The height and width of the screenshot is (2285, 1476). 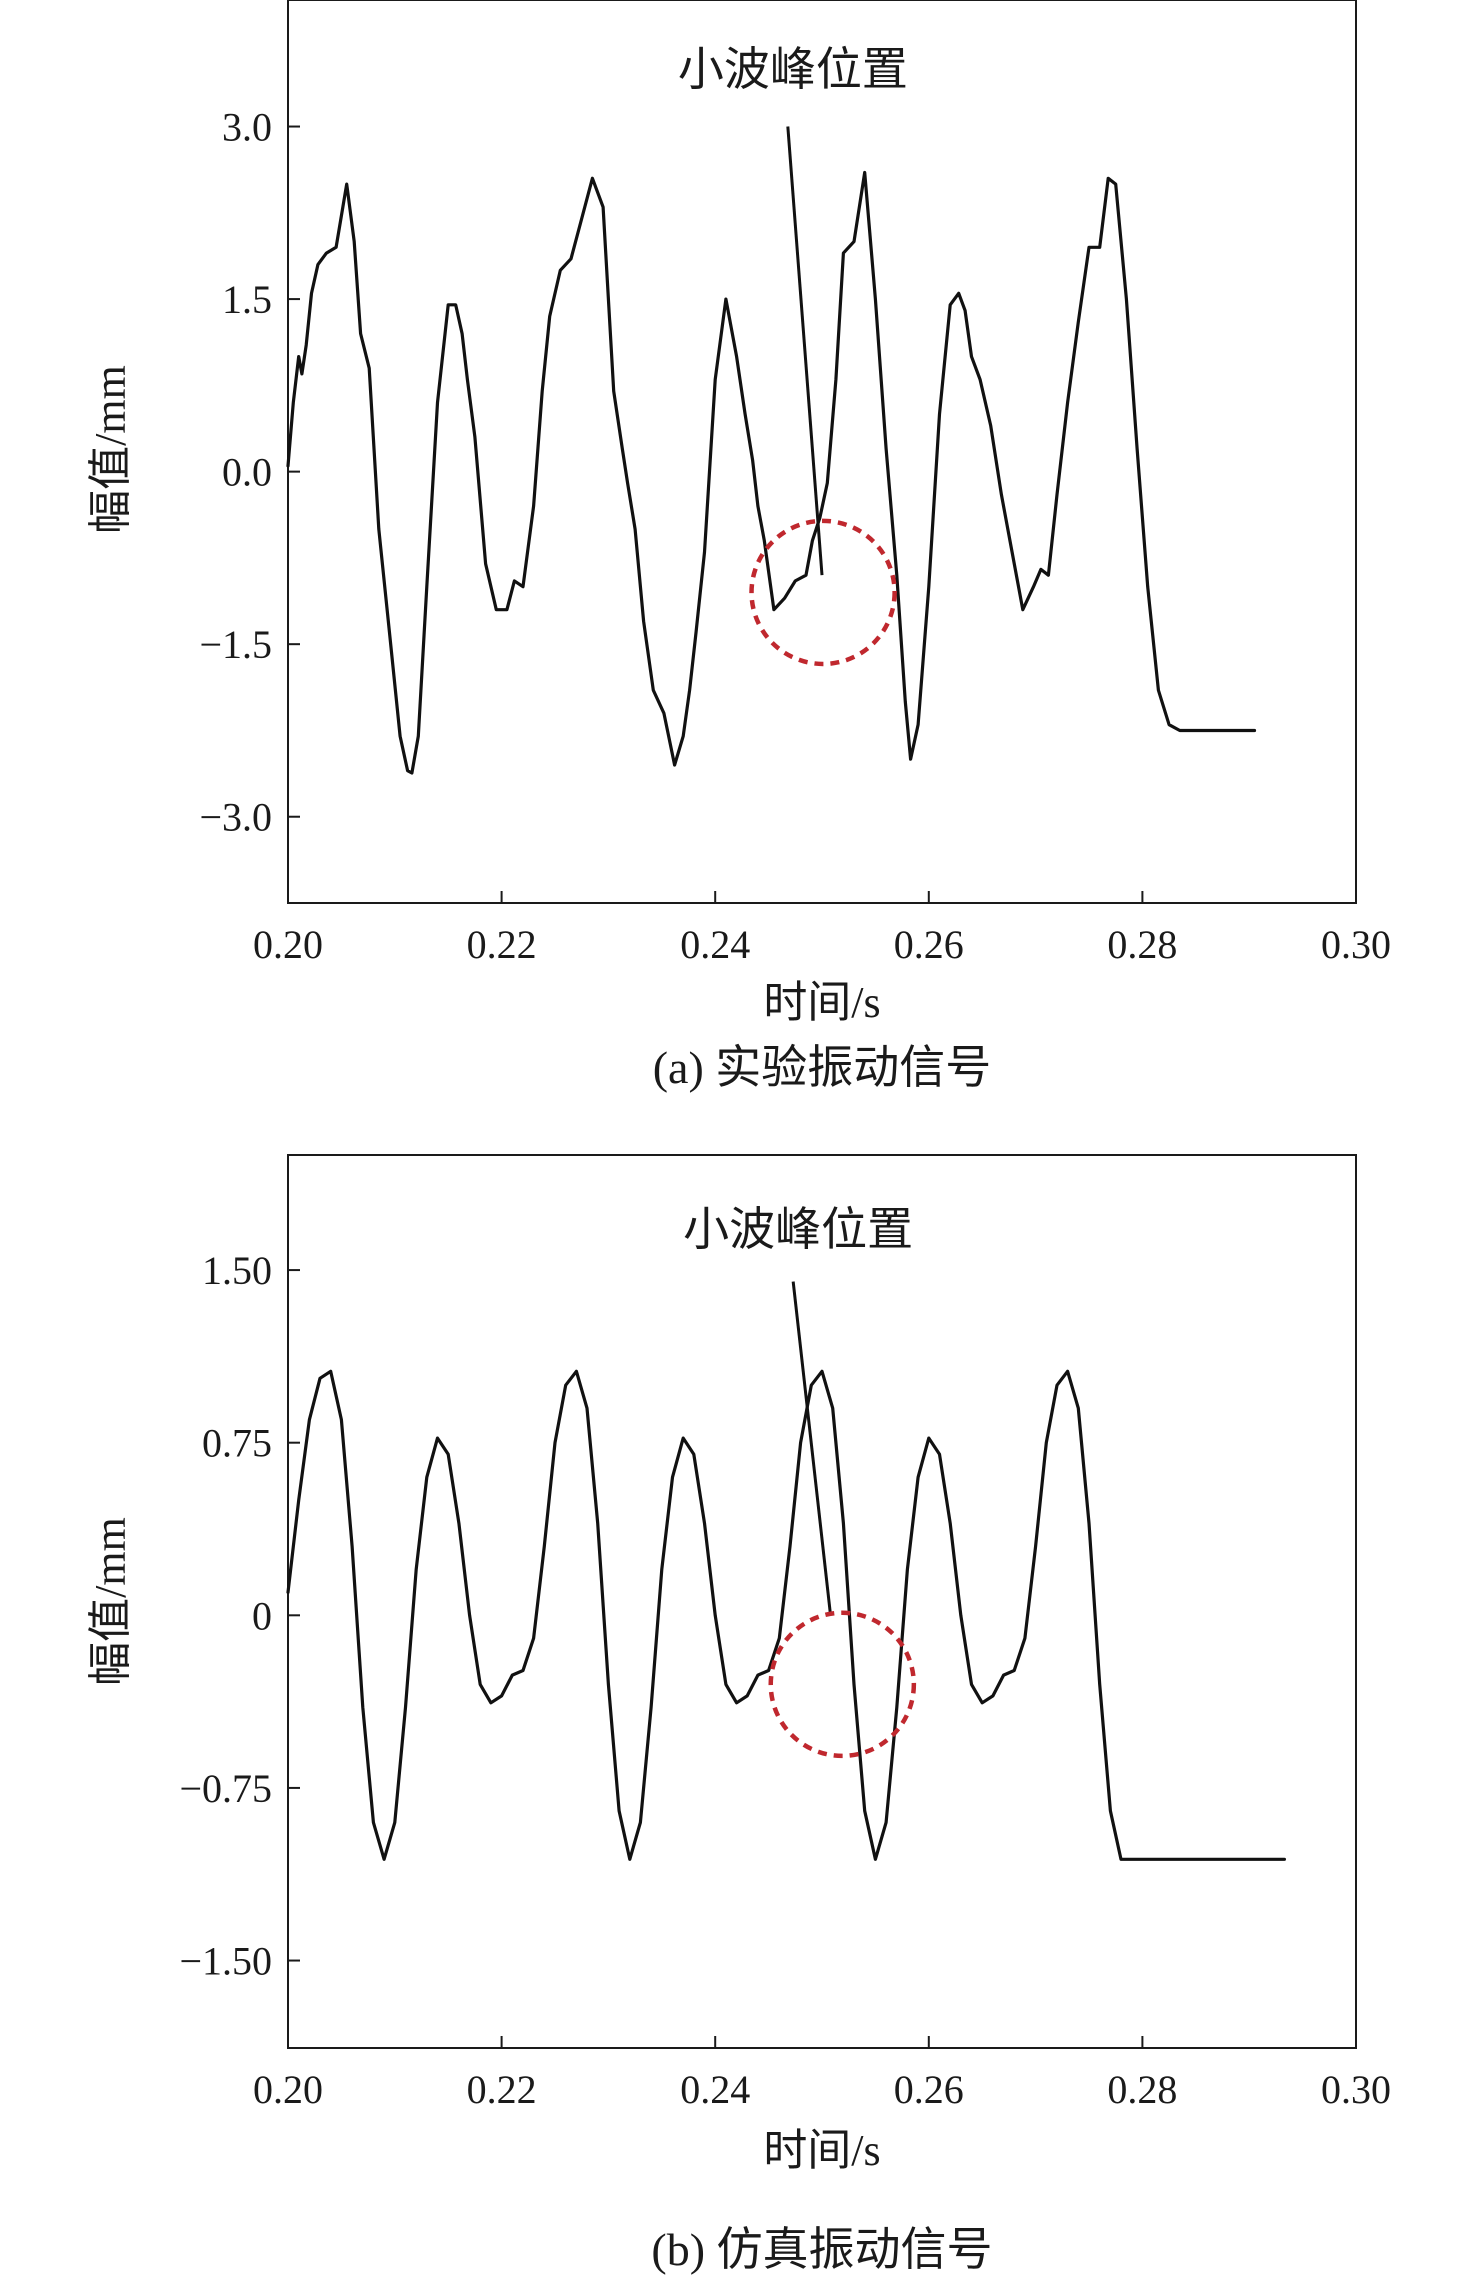 I want to click on y-tick-label: 1.5, so click(x=247, y=299).